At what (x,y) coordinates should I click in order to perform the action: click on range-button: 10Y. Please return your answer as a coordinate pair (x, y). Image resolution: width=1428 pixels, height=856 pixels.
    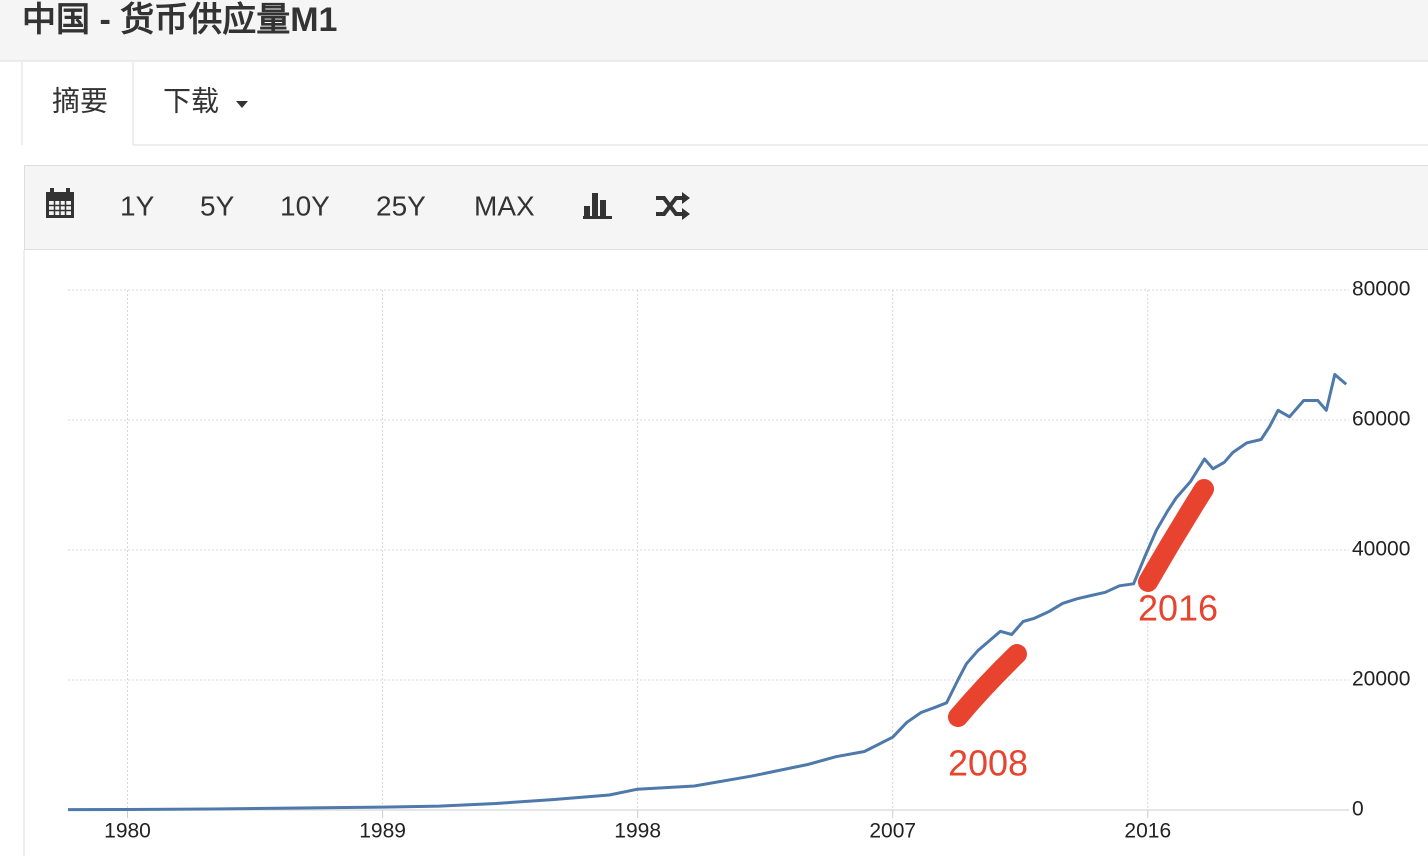
    Looking at the image, I should click on (305, 205).